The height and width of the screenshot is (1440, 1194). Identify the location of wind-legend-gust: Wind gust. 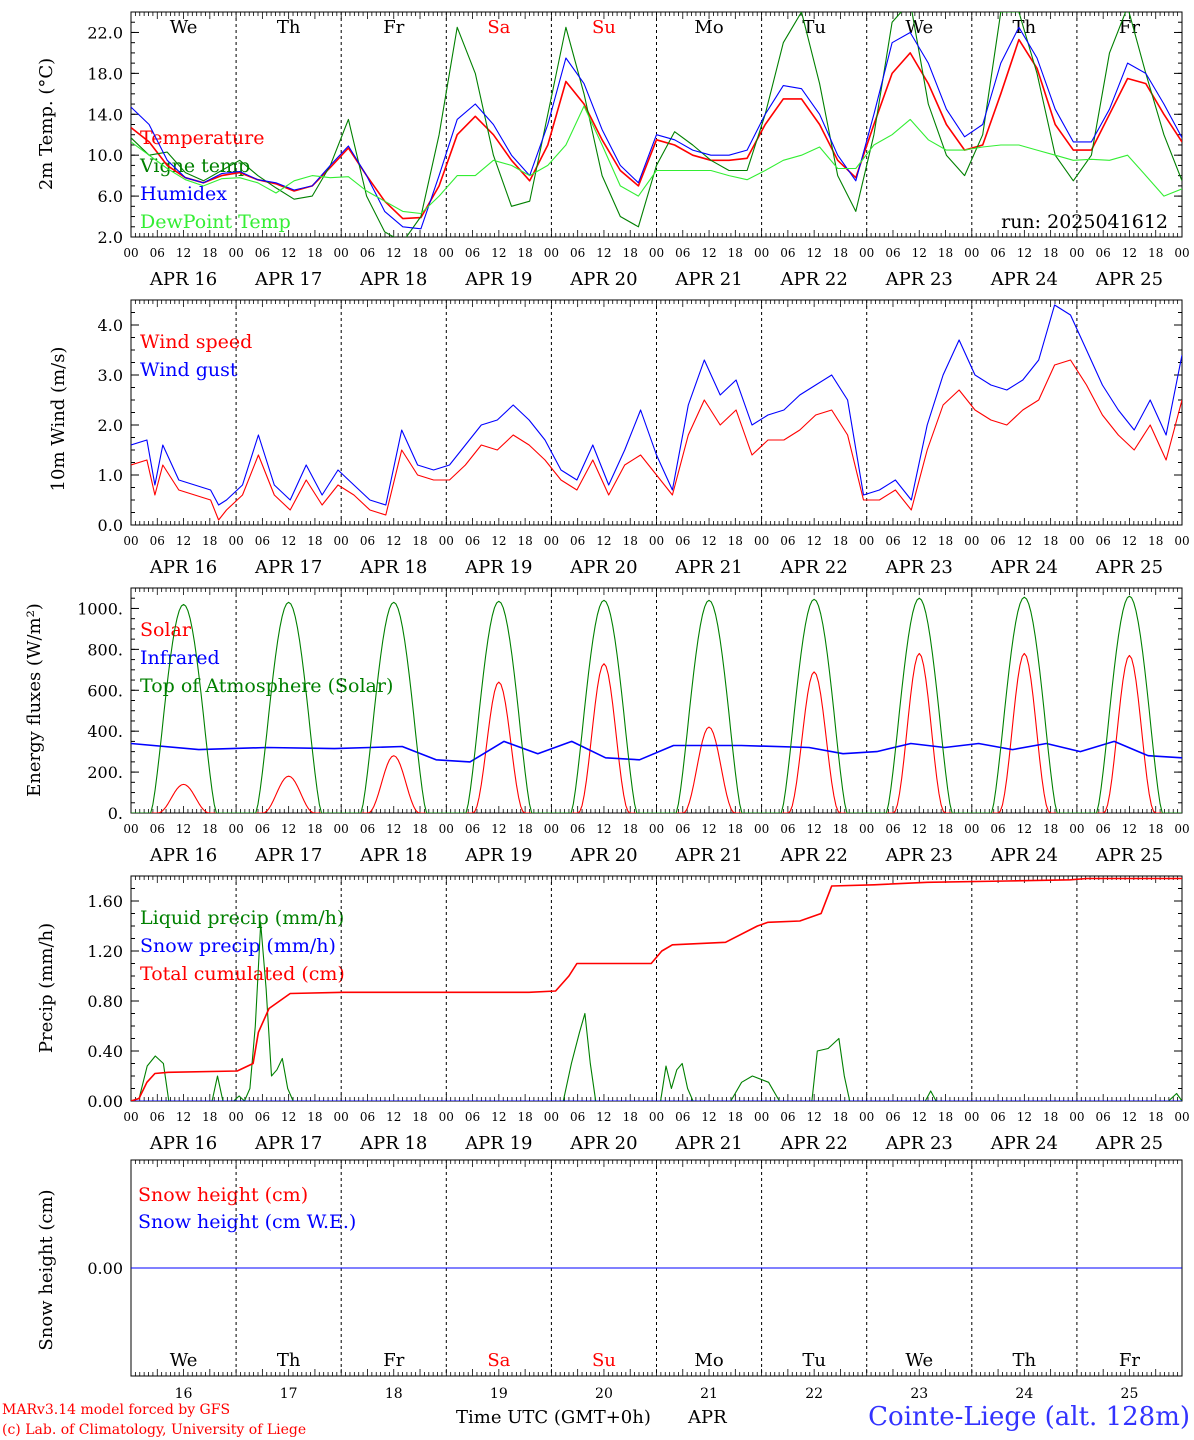
(189, 370).